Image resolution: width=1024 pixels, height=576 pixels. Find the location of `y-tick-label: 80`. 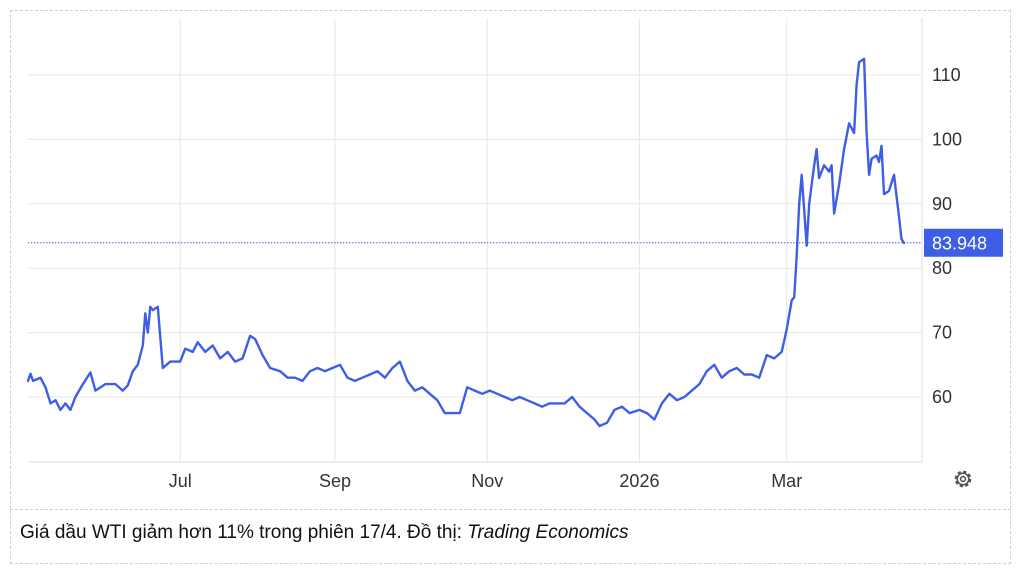

y-tick-label: 80 is located at coordinates (942, 268).